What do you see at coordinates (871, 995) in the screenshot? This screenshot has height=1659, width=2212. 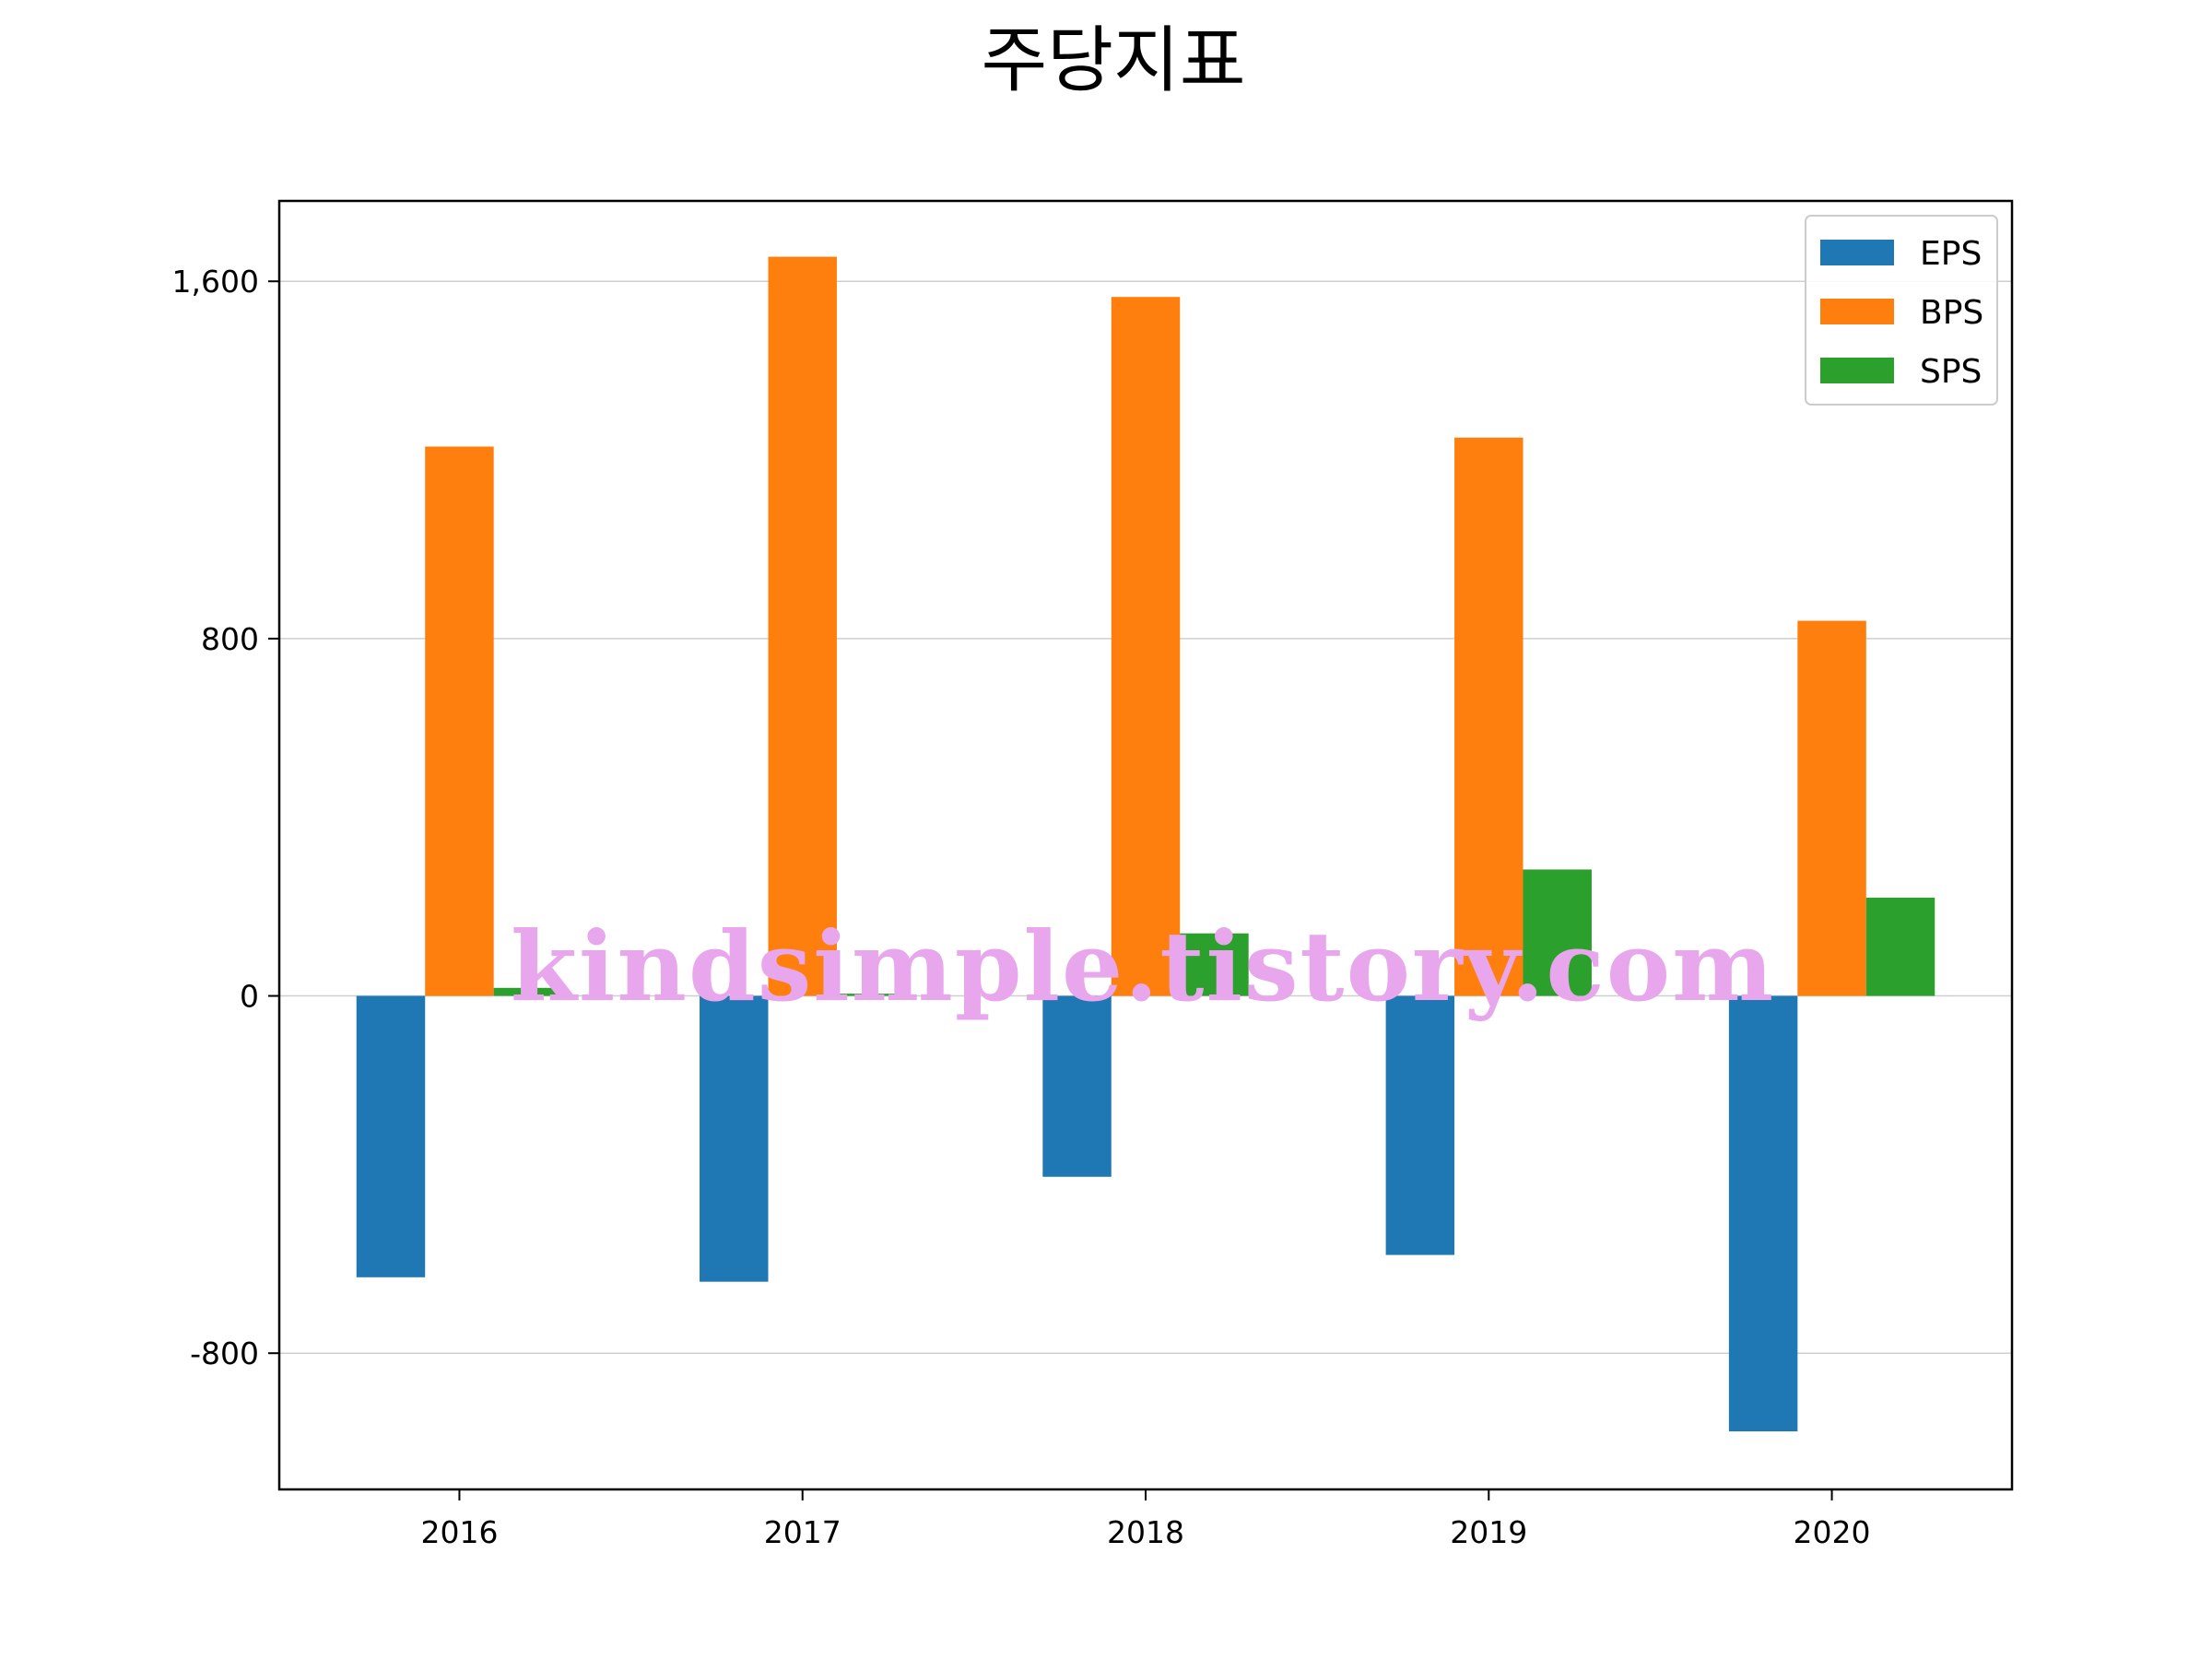 I see `bar-sps-2017` at bounding box center [871, 995].